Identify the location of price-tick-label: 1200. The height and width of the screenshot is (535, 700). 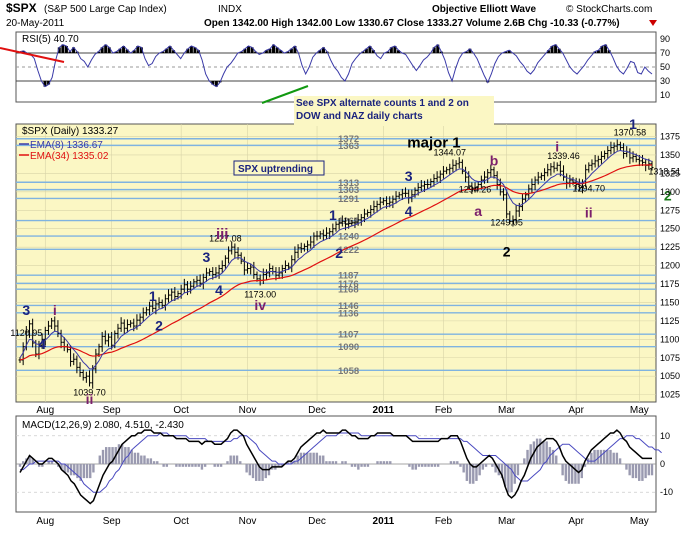
(670, 266).